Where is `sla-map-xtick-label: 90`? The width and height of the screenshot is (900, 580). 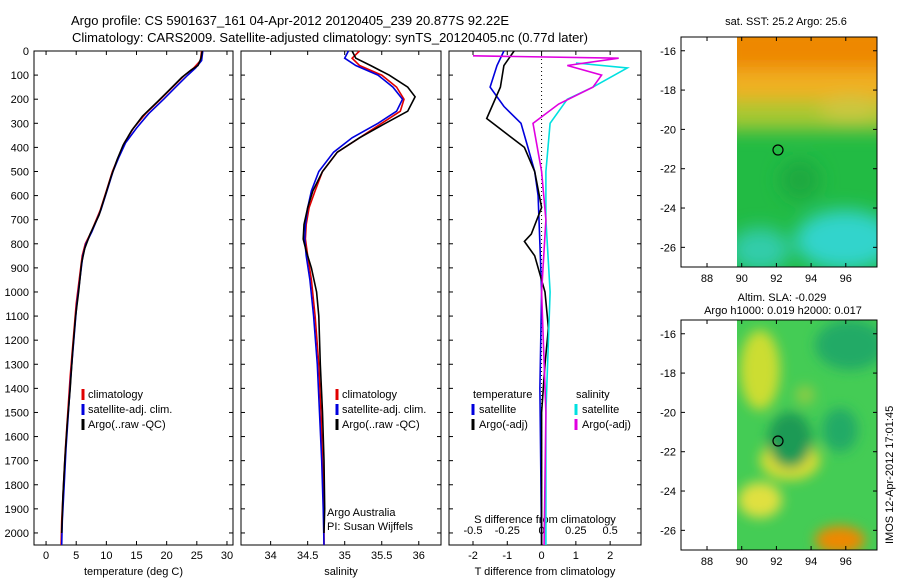 sla-map-xtick-label: 90 is located at coordinates (742, 562).